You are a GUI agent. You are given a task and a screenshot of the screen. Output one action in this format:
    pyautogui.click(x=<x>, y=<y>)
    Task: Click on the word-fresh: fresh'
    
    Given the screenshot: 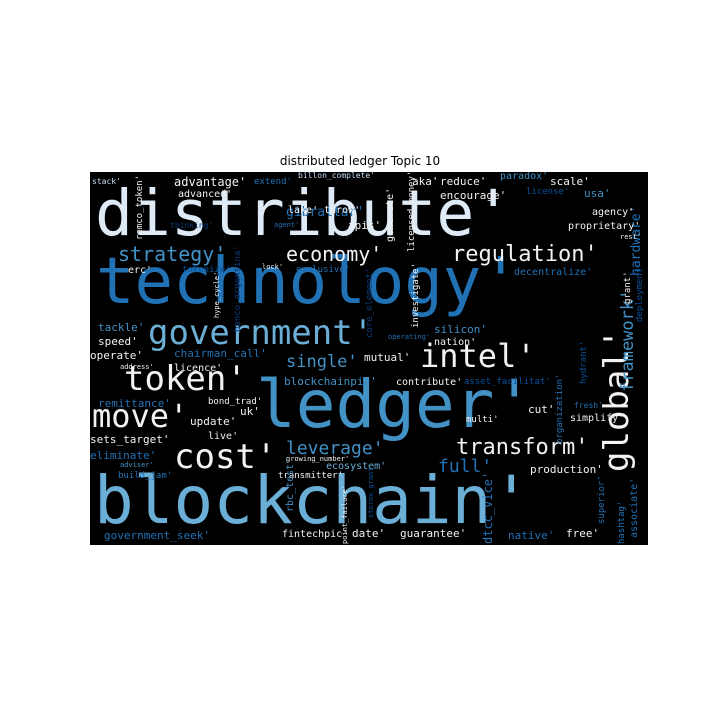 What is the action you would take?
    pyautogui.click(x=588, y=405)
    